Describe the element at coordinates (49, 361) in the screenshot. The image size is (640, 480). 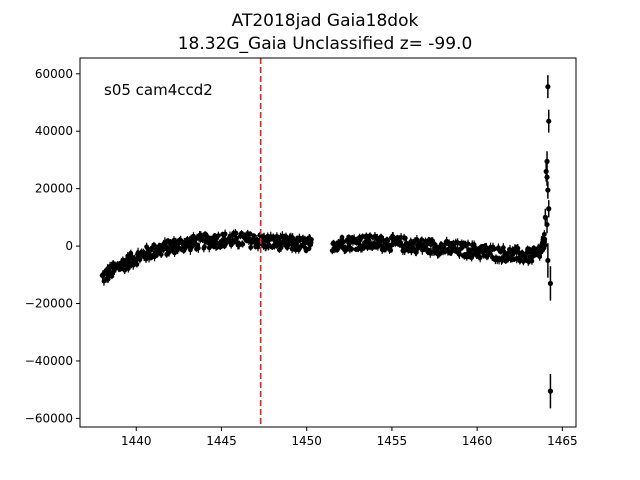
I see `y-tick-label: −40000` at that location.